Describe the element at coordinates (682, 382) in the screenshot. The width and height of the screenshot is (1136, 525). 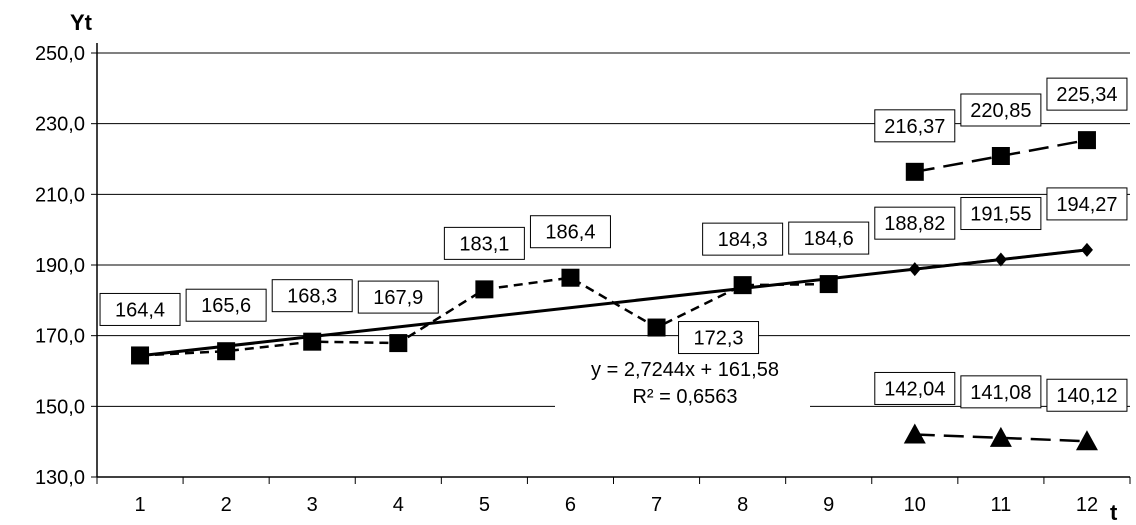
I see `trendline-label-background` at that location.